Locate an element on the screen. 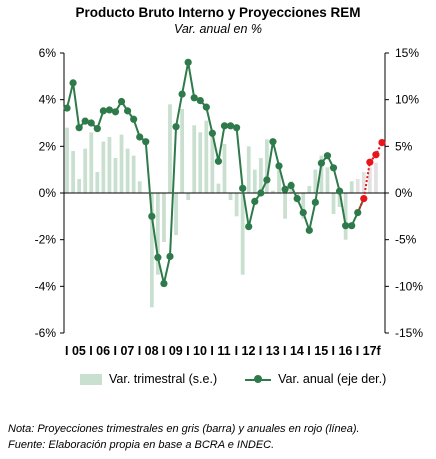 This screenshot has width=436, height=459. right-tick-label: -15% is located at coordinates (409, 333).